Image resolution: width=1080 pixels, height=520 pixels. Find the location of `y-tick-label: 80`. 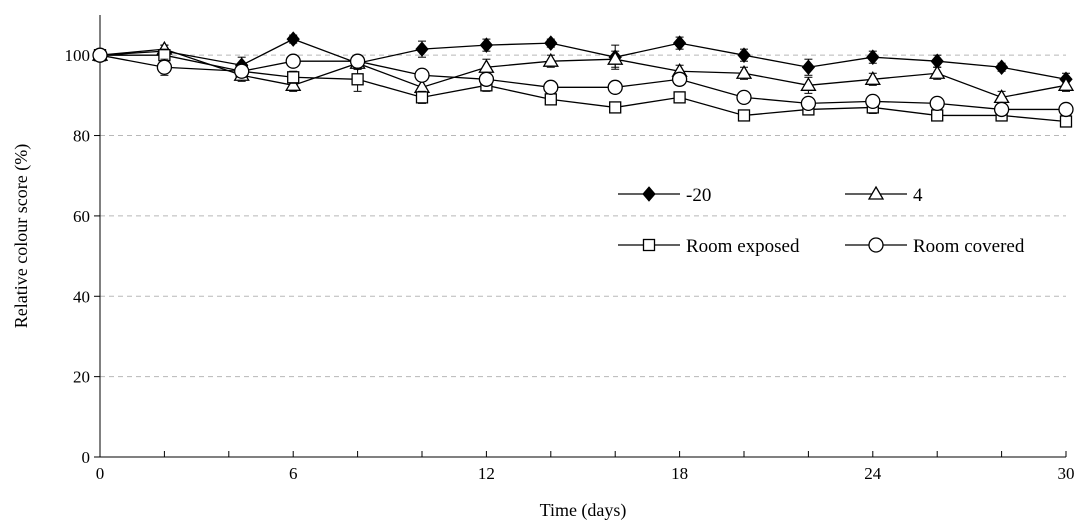

y-tick-label: 80 is located at coordinates (81, 136).